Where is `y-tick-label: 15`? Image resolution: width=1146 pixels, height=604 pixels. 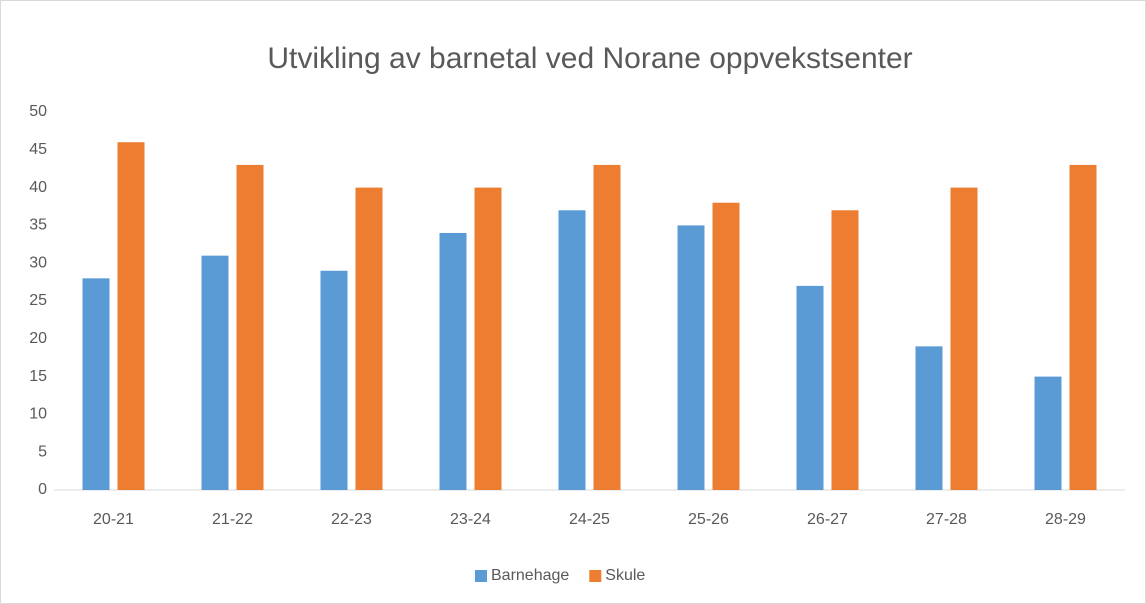
y-tick-label: 15 is located at coordinates (38, 376).